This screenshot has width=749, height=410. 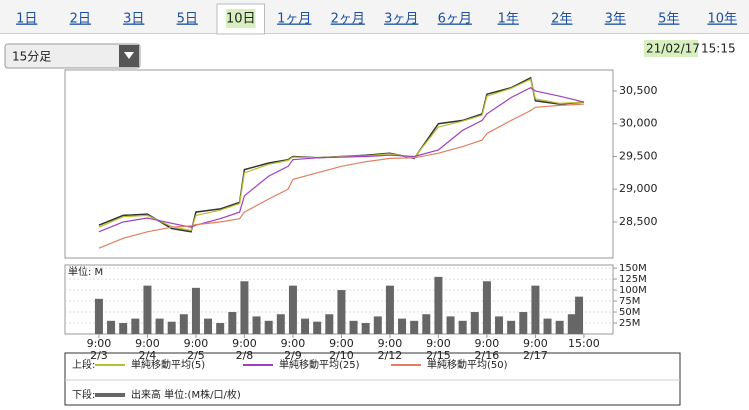 I want to click on tab: 1日, so click(x=26, y=19).